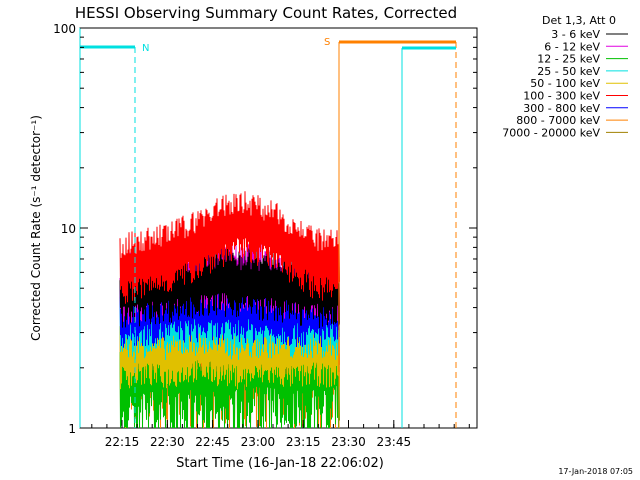 The image size is (640, 480). What do you see at coordinates (348, 442) in the screenshot?
I see `x-tick-label: 23:30` at bounding box center [348, 442].